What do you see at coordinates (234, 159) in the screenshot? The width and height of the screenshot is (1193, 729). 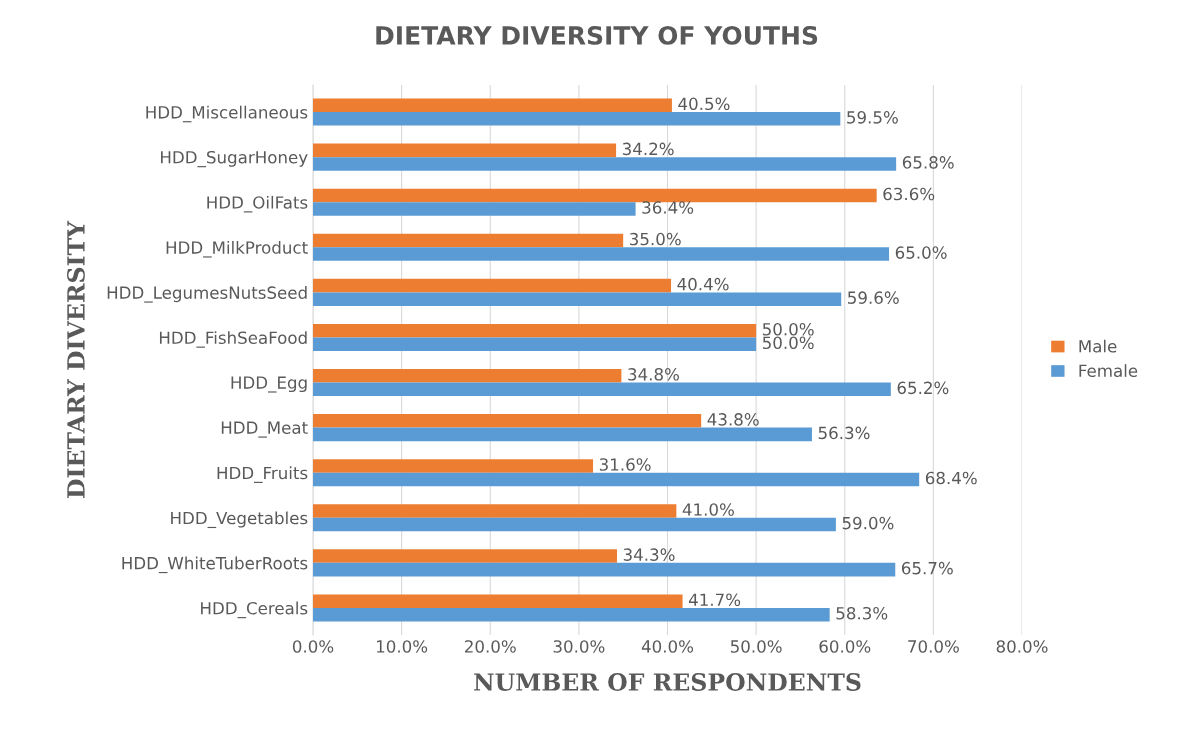 I see `y-tick-label: HDD_SugarHoney` at bounding box center [234, 159].